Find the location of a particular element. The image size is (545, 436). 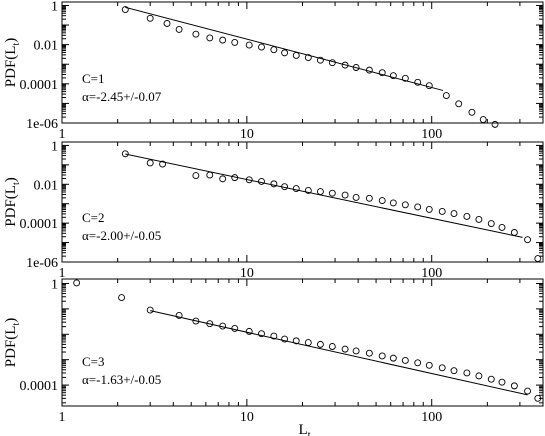

annotation-alpha: α=-2.00+/-0.05 is located at coordinates (121, 235).